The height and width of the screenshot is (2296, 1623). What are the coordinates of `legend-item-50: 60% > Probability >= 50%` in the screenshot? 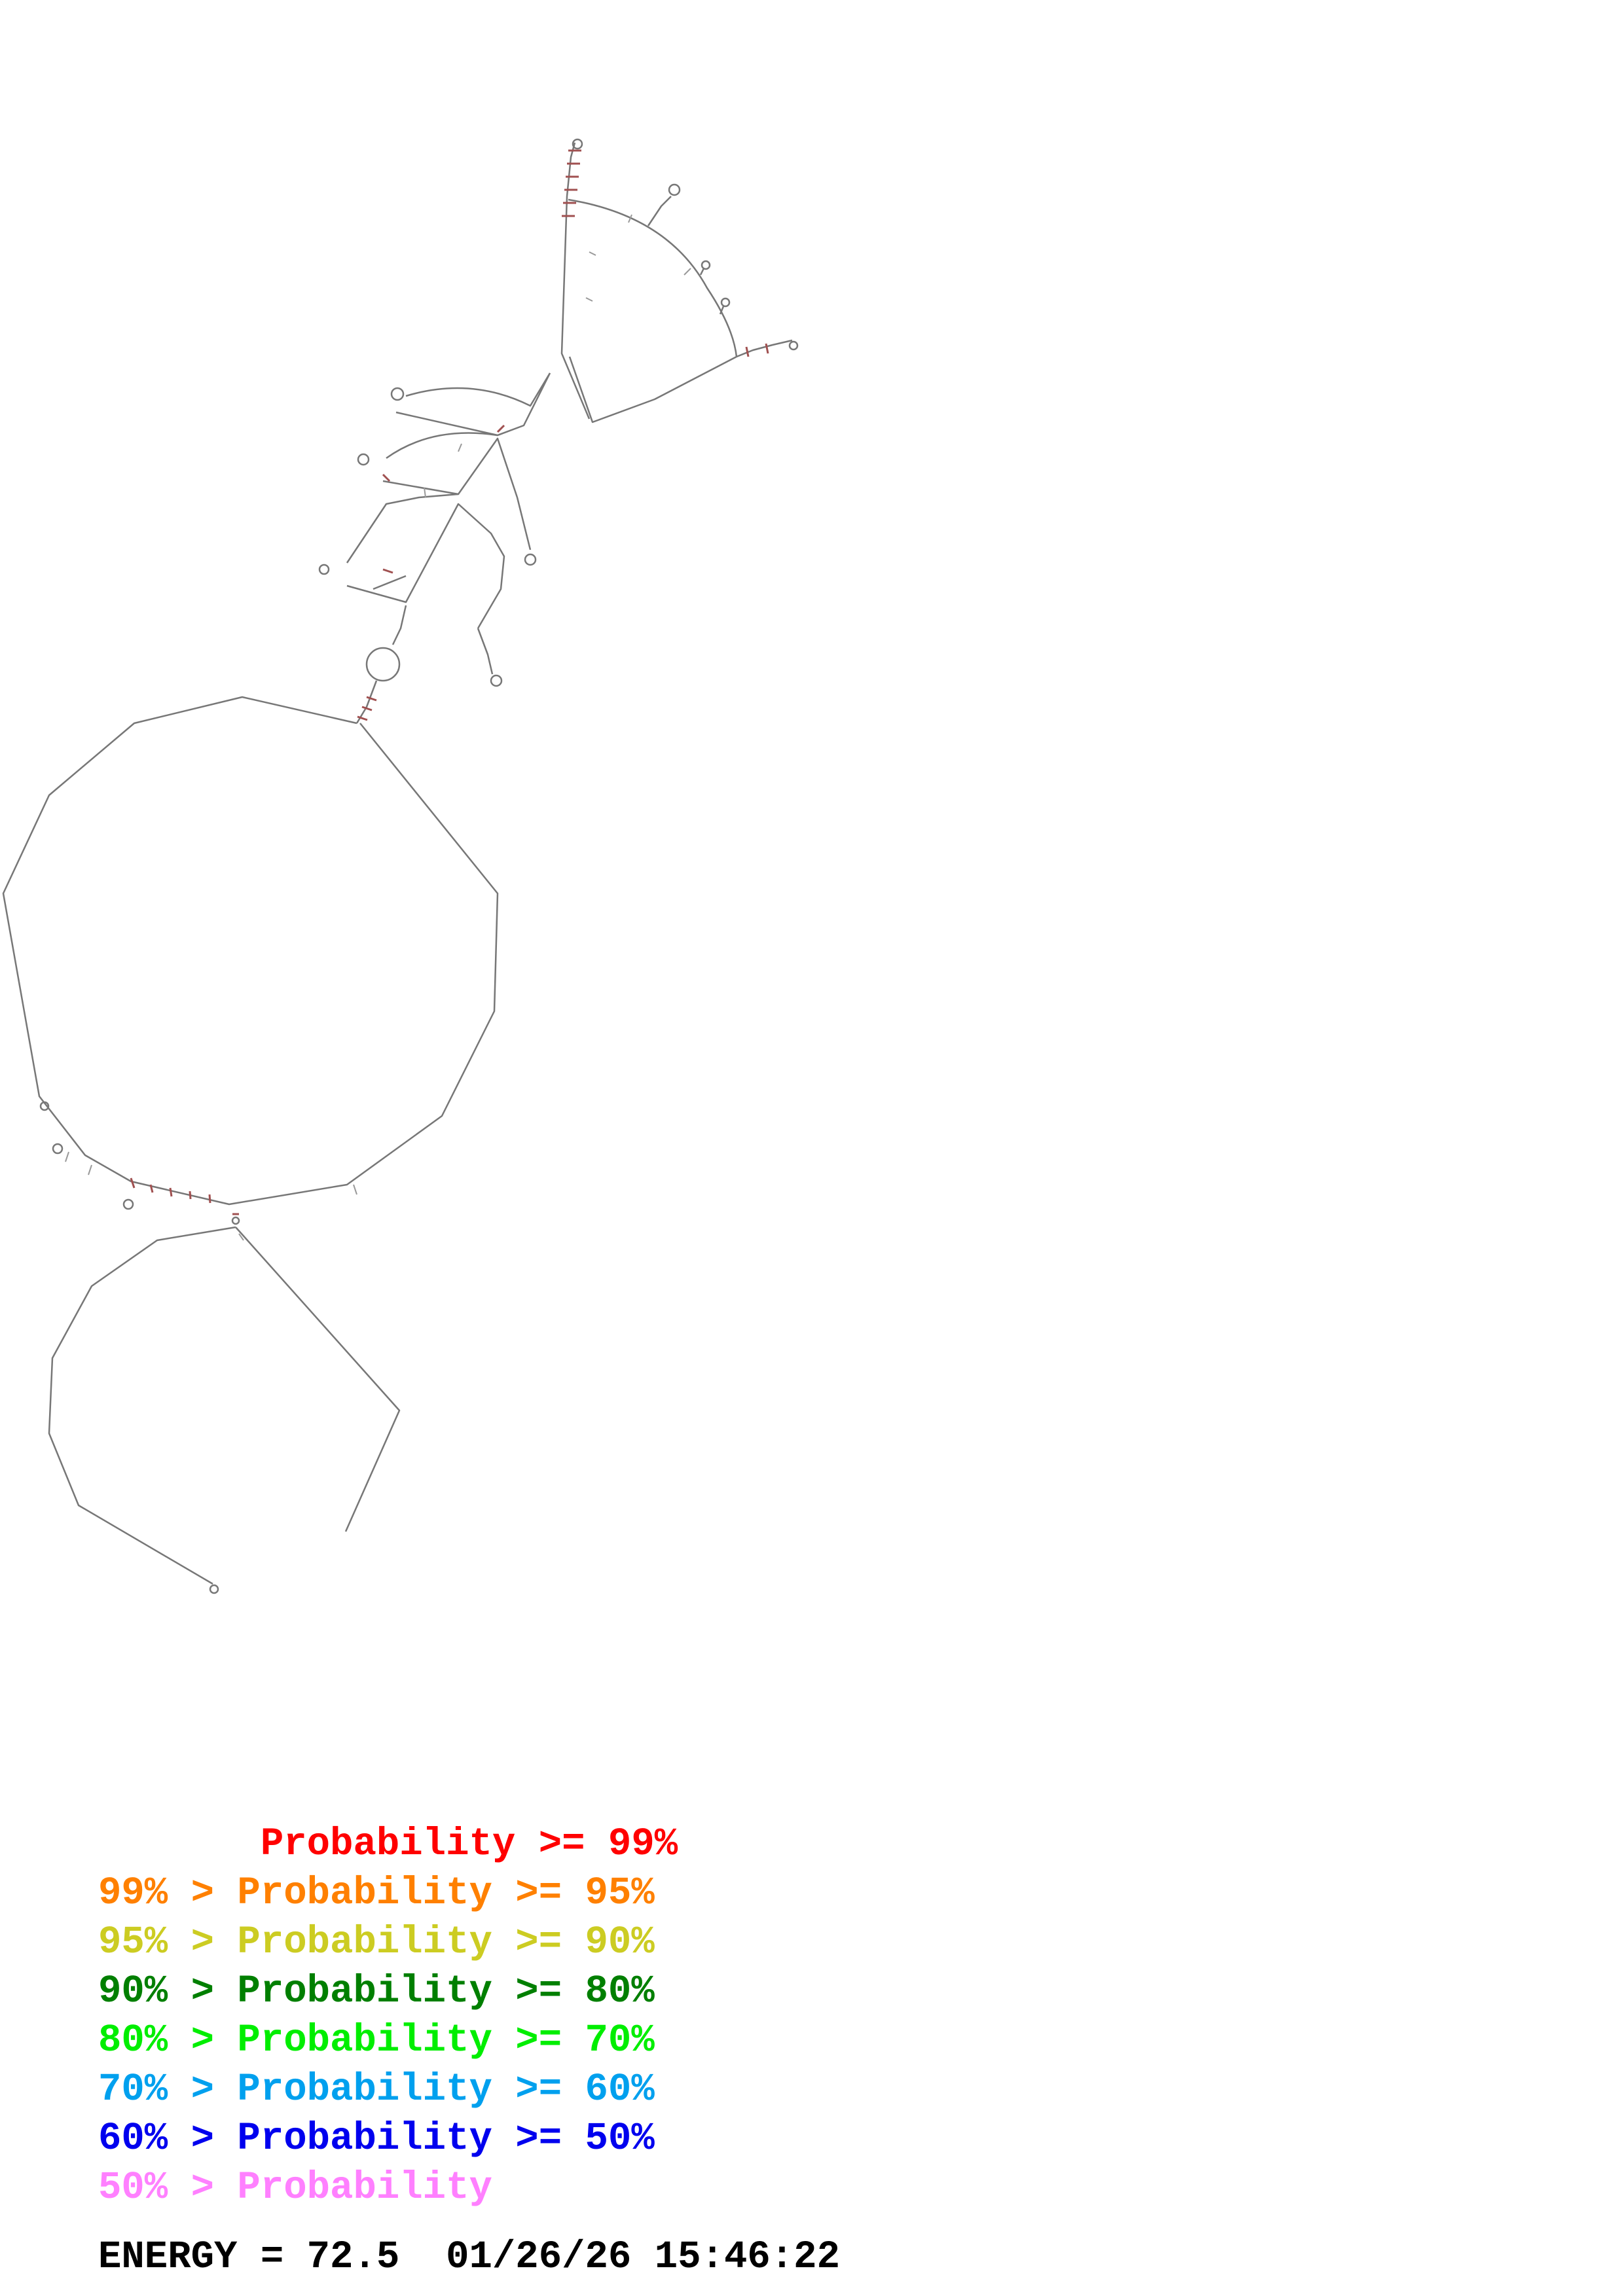 It's located at (376, 2139).